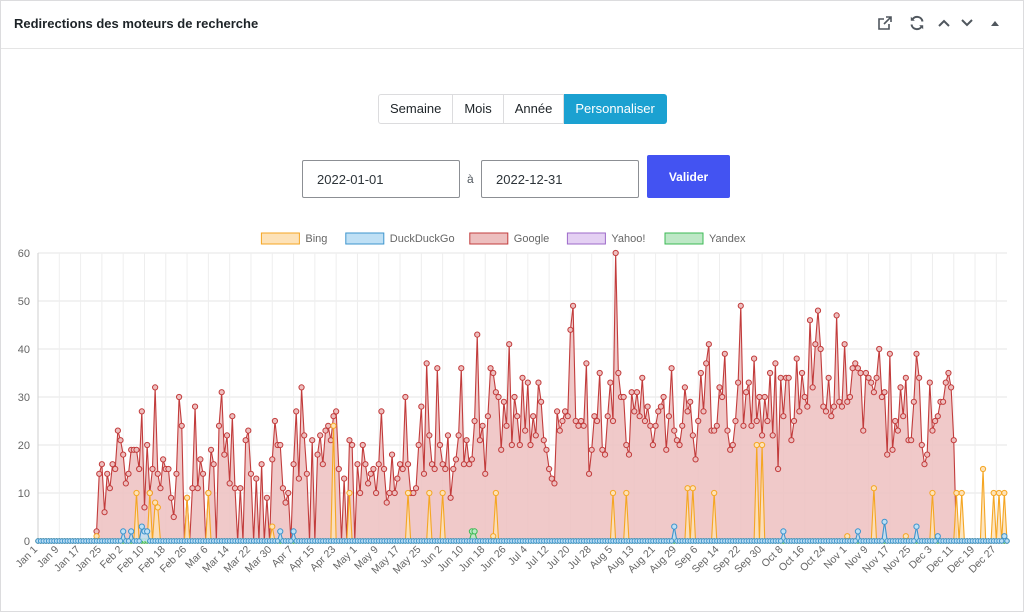  I want to click on tab-annee: Année, so click(534, 109).